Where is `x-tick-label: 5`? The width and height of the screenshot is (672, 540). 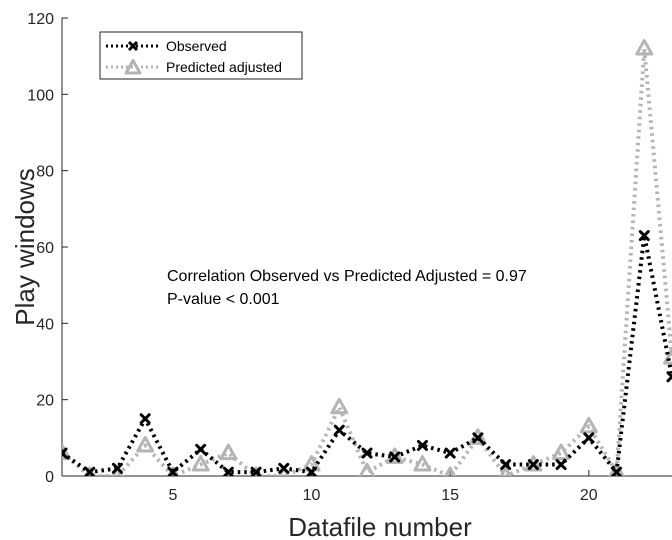 x-tick-label: 5 is located at coordinates (172, 495).